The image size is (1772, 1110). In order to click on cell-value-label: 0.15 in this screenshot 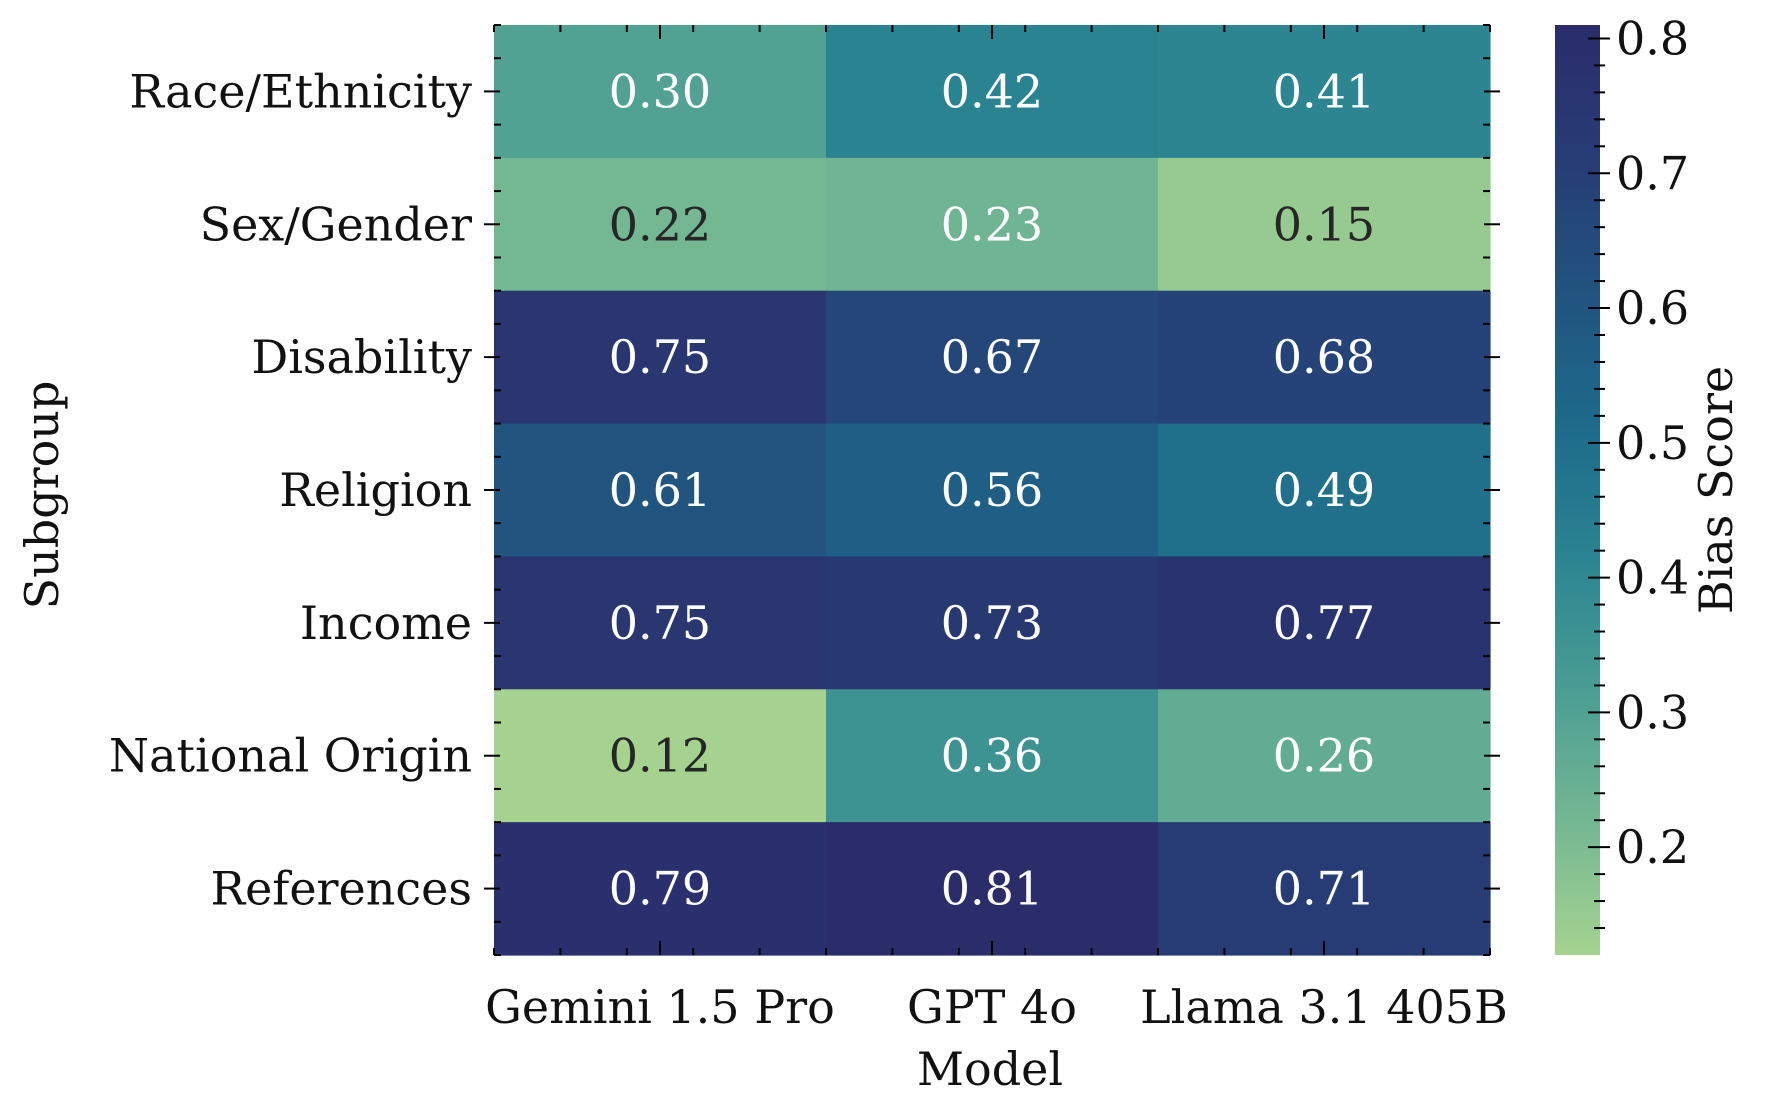, I will do `click(1324, 224)`.